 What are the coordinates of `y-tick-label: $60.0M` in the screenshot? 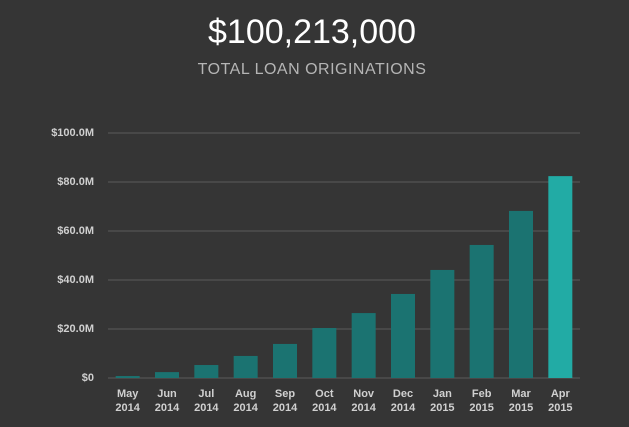 It's located at (75, 231).